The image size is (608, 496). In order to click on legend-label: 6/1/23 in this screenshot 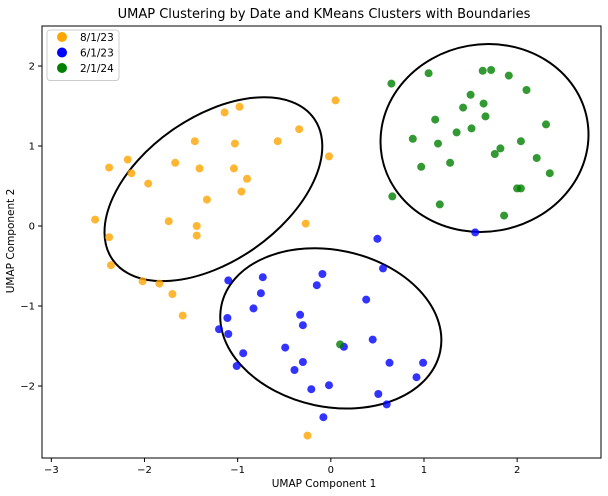, I will do `click(97, 54)`.